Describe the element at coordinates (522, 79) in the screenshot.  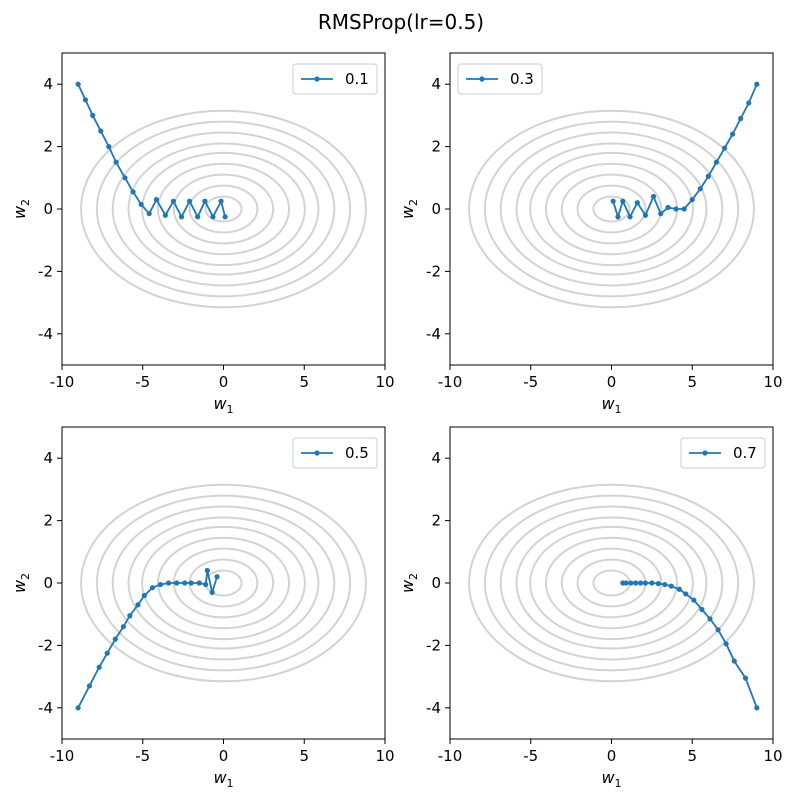
I see `legend-label: 0.3` at that location.